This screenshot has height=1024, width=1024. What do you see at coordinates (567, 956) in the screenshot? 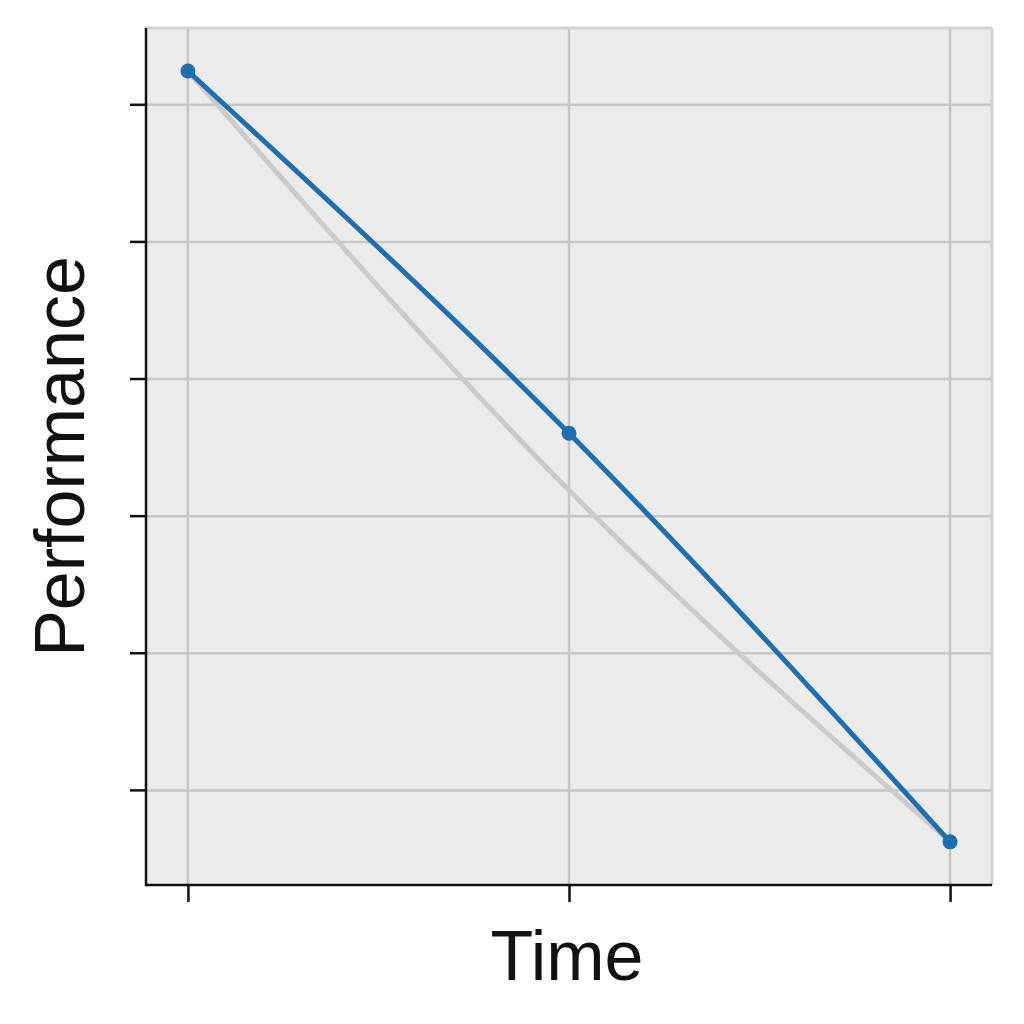
I see `x-axis-title: Time` at bounding box center [567, 956].